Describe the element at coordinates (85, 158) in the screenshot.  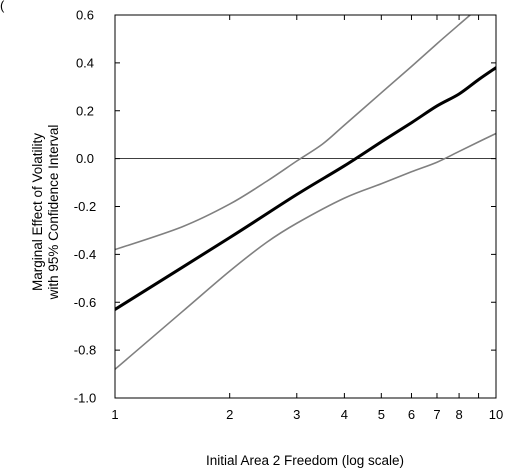
I see `y-tick-label: 0.0` at that location.